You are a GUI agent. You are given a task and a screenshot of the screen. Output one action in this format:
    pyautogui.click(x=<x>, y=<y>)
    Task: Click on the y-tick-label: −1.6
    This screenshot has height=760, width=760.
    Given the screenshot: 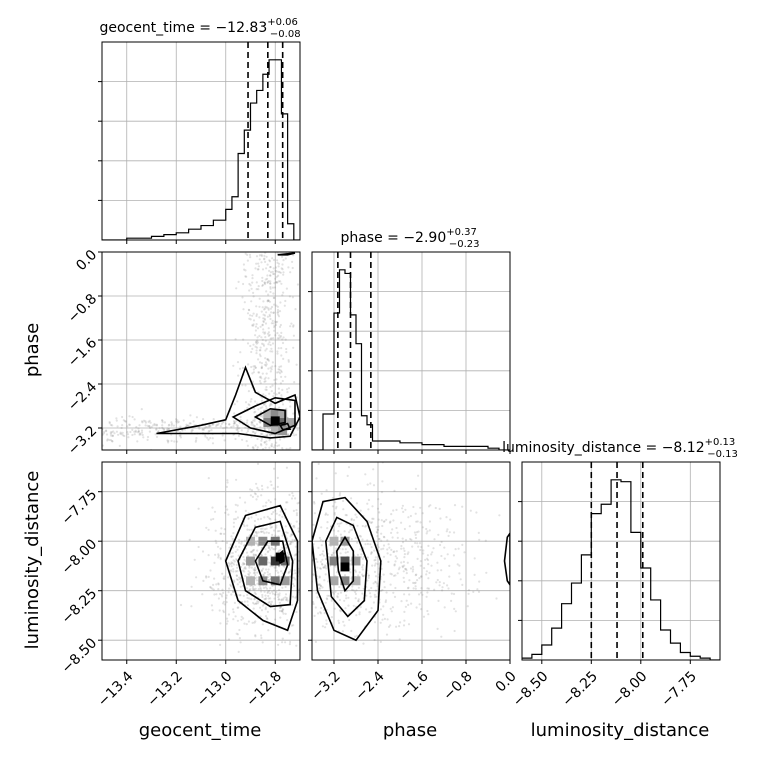 What is the action you would take?
    pyautogui.click(x=82, y=352)
    